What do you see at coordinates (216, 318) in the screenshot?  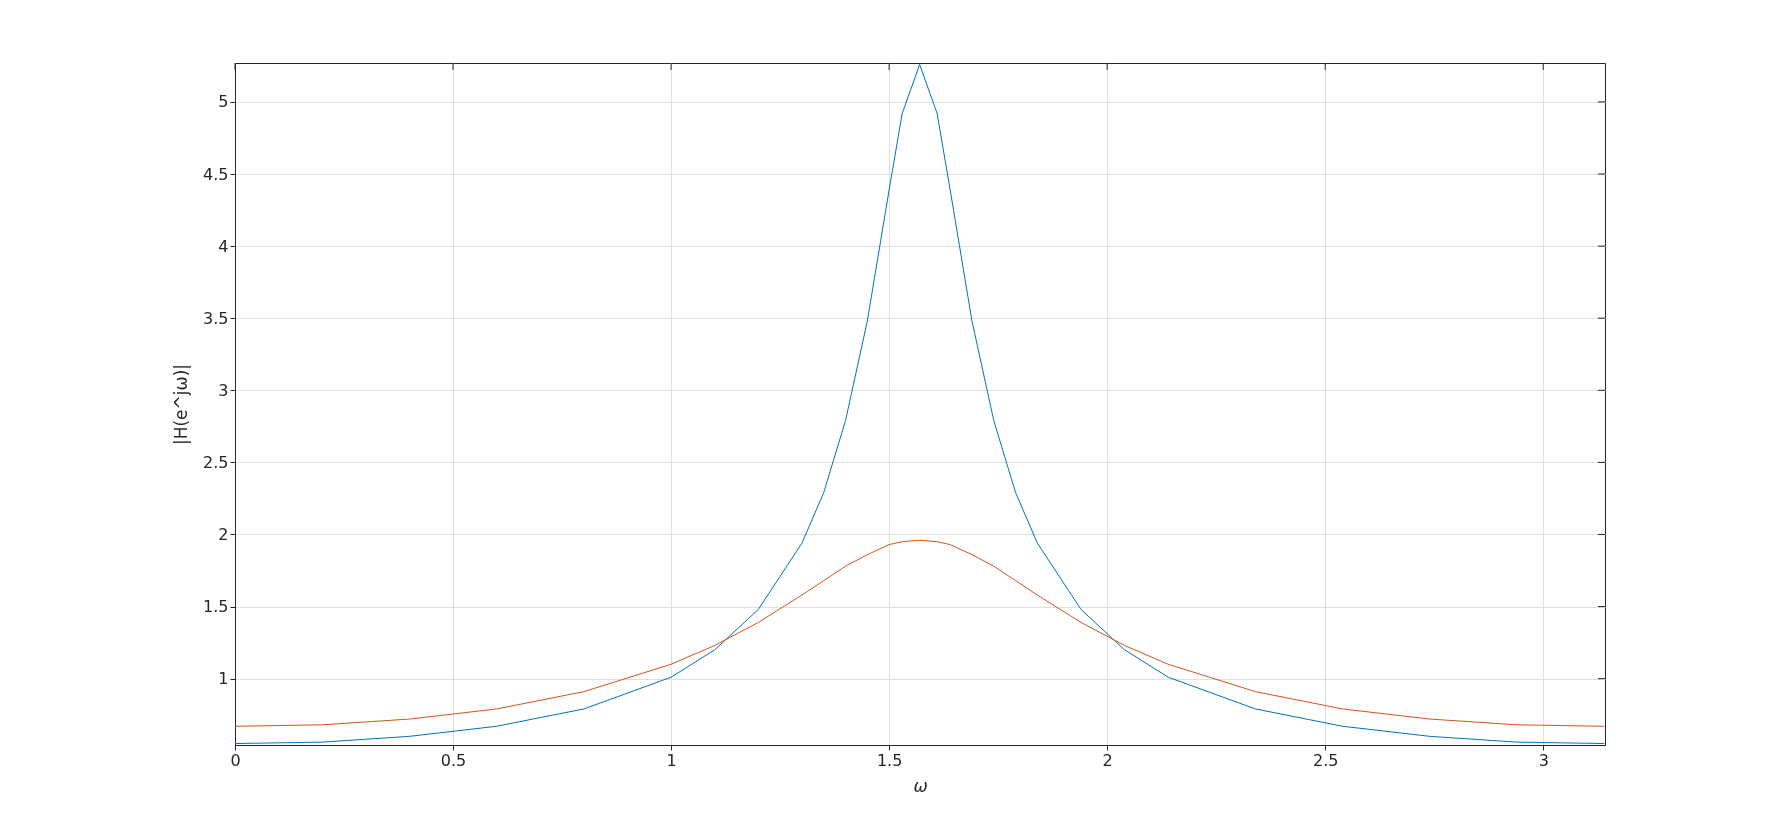 I see `y-tick-label: 3.5` at bounding box center [216, 318].